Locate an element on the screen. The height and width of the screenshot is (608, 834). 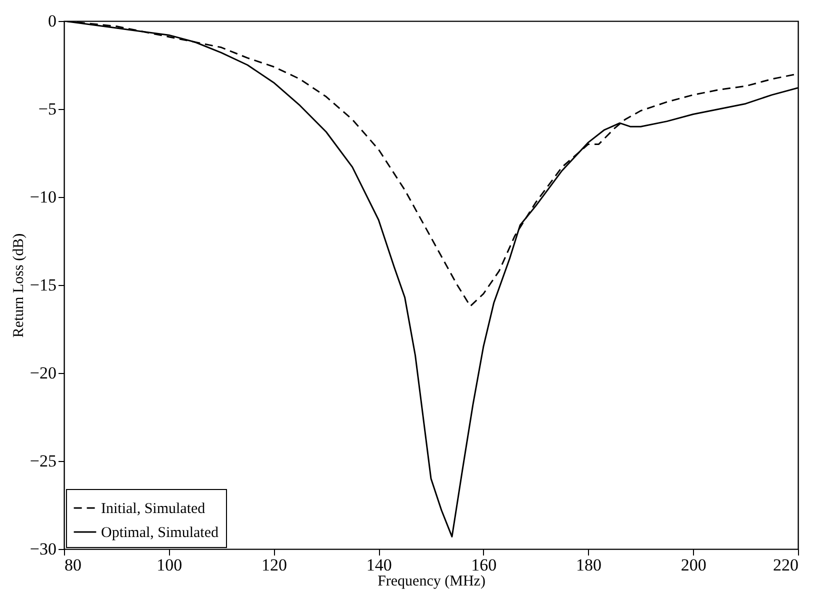
x-tick-label: 80 is located at coordinates (73, 565).